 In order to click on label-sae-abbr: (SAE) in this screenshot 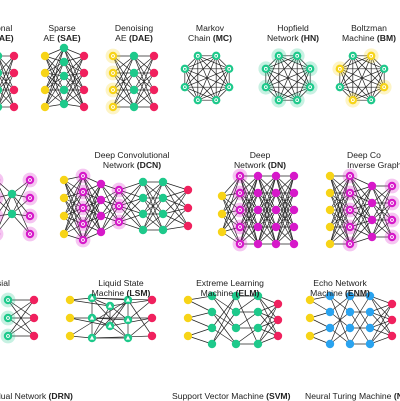, I will do `click(68, 38)`.